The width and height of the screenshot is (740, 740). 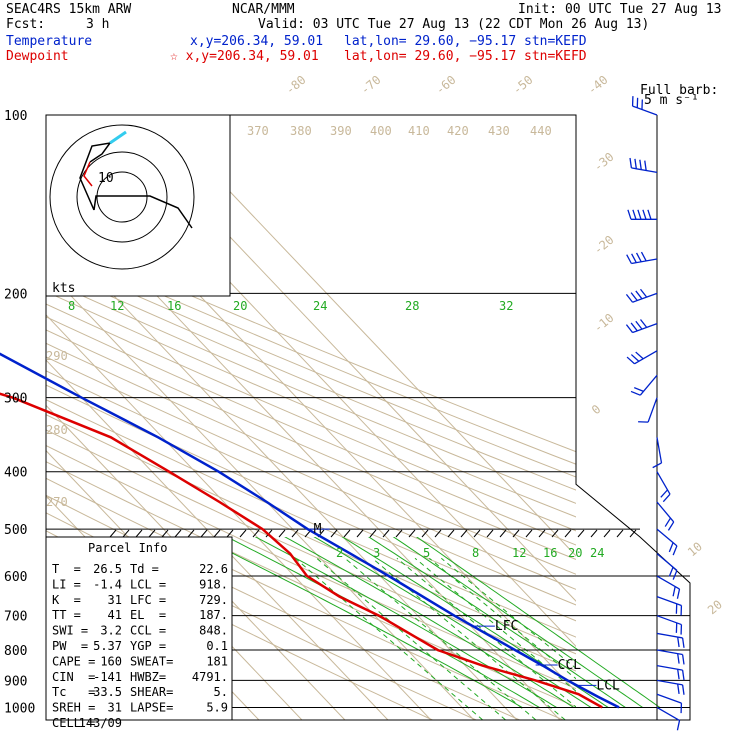 I want to click on mixing-ratio-label: 12, so click(x=117, y=306).